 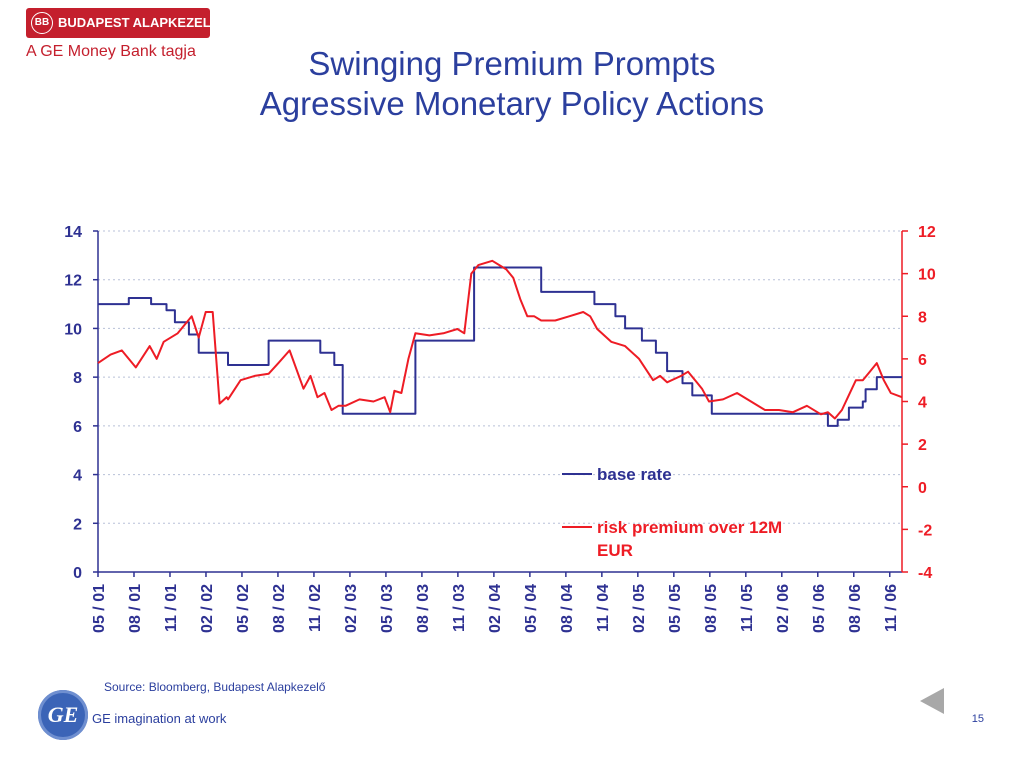 What do you see at coordinates (531, 608) in the screenshot?
I see `x-tick-label: 05 / 04` at bounding box center [531, 608].